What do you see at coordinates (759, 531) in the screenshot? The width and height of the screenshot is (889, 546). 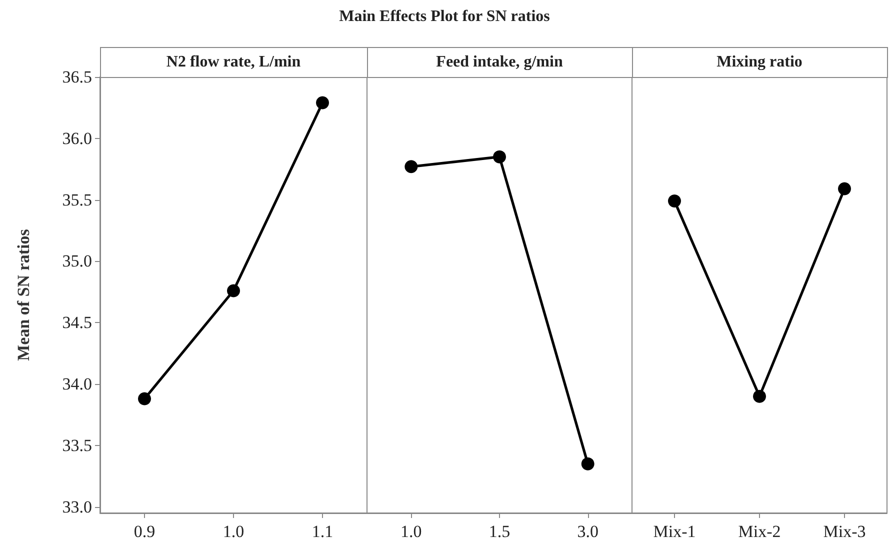 I see `x-tick-label: Mix-2` at bounding box center [759, 531].